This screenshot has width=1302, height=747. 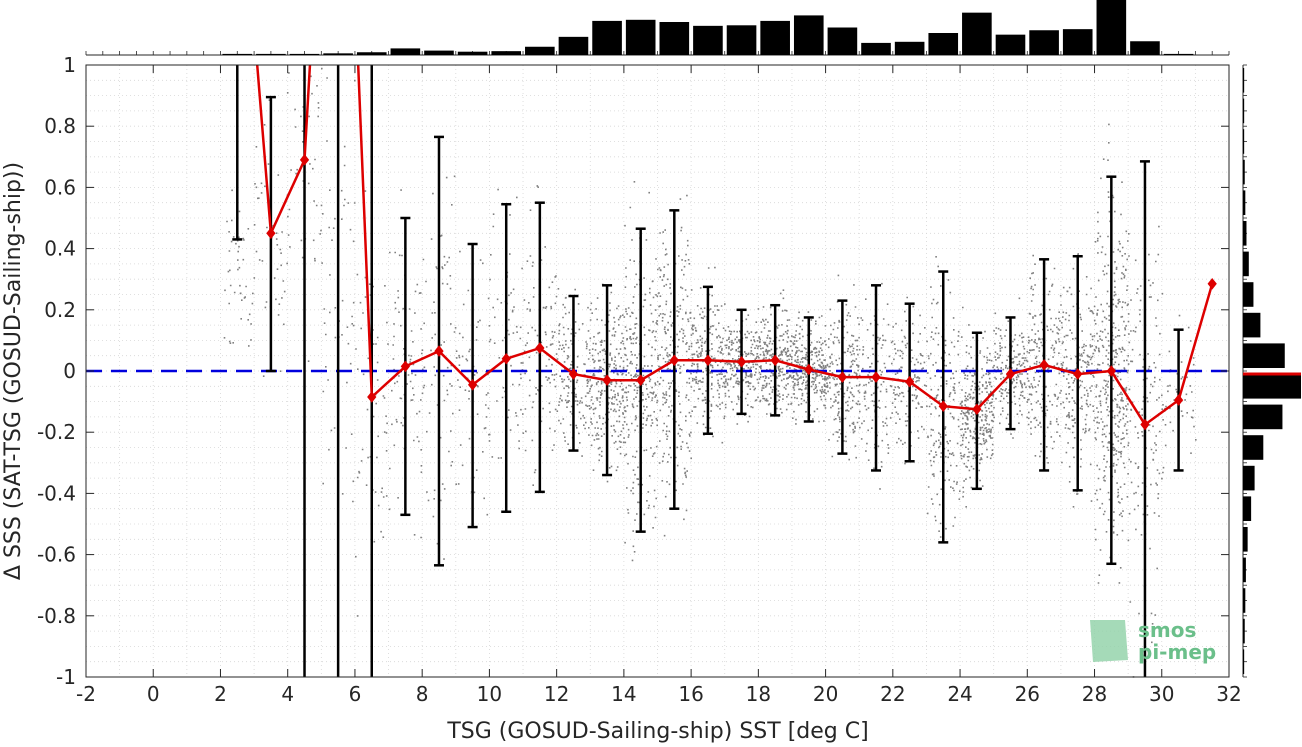 I want to click on x-tick-label: 4, so click(x=287, y=694).